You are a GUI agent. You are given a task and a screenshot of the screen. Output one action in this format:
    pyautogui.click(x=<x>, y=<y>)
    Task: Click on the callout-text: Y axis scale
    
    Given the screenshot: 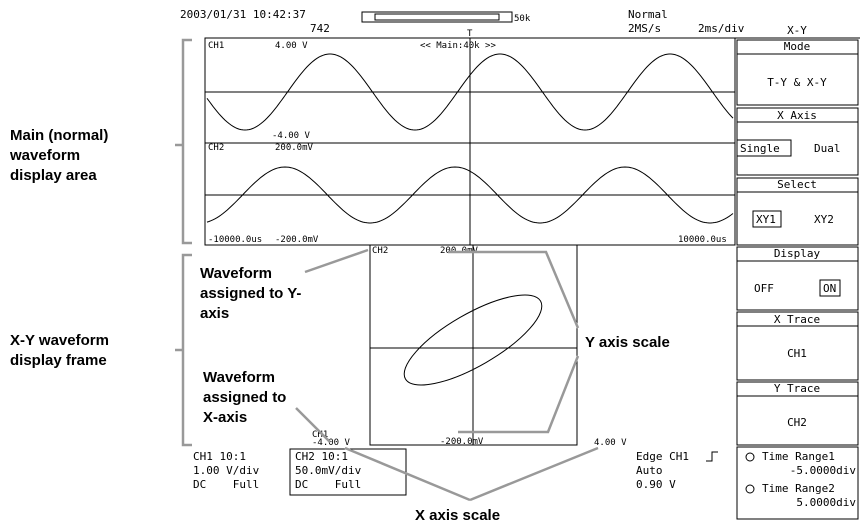 What is the action you would take?
    pyautogui.click(x=627, y=342)
    